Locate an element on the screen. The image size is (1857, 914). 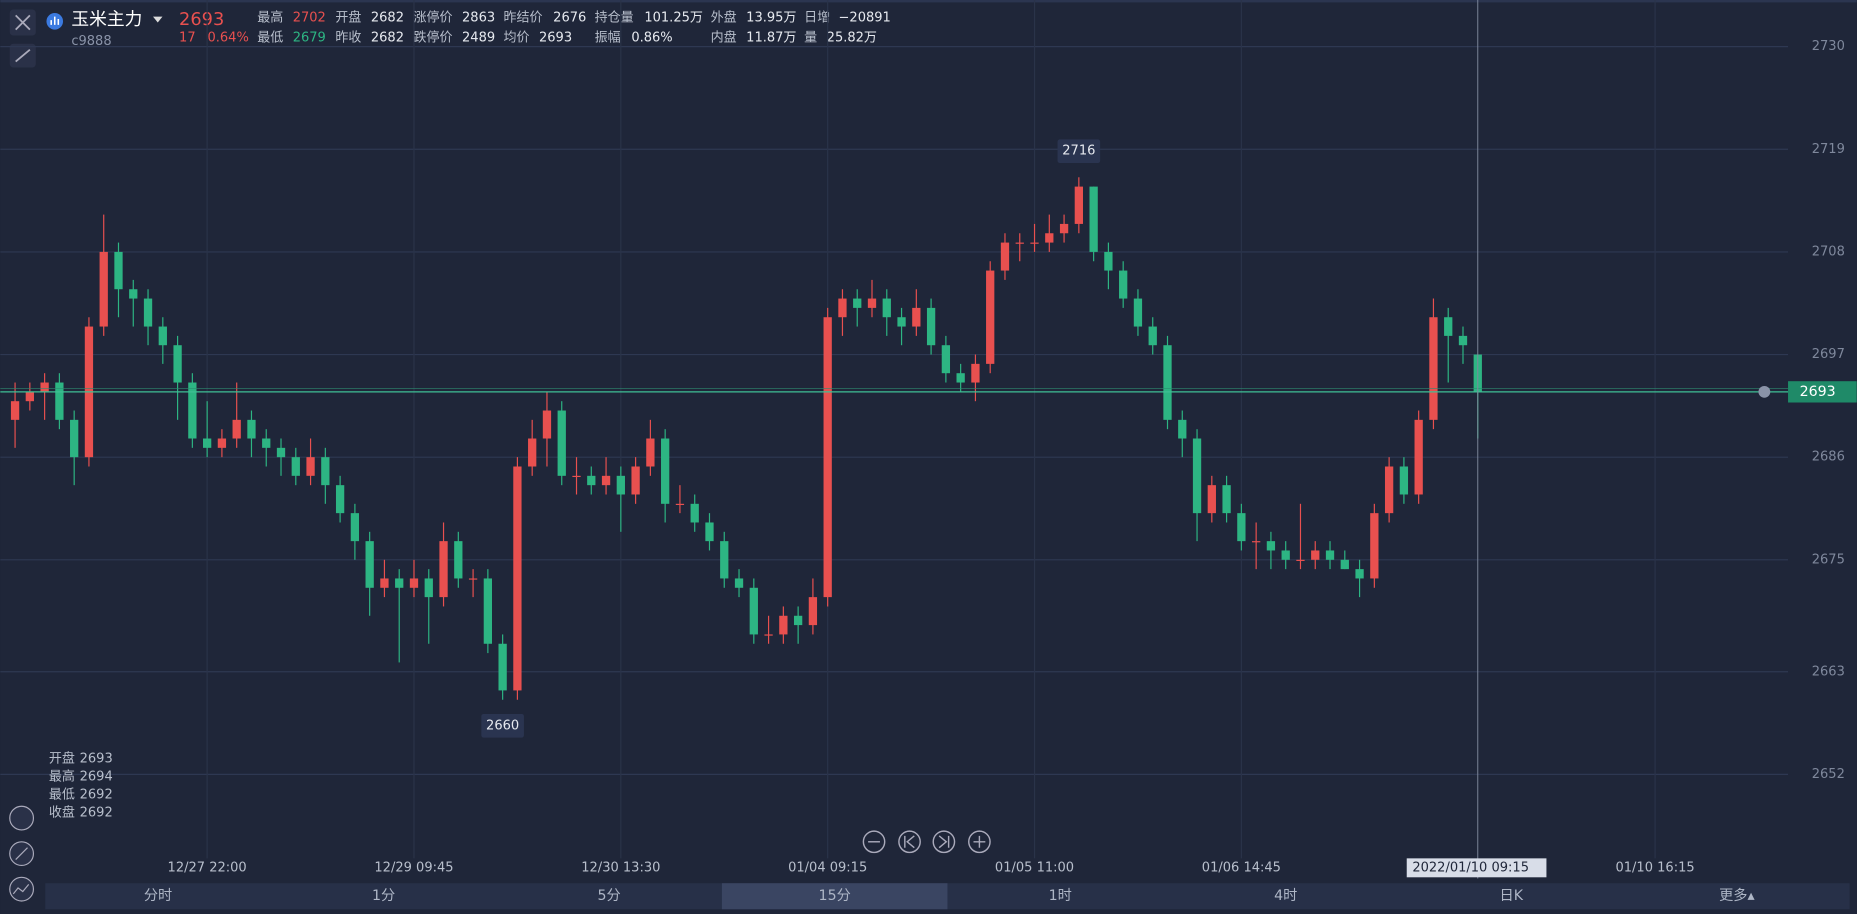
symbol-name: 玉米主力 is located at coordinates (106, 19).